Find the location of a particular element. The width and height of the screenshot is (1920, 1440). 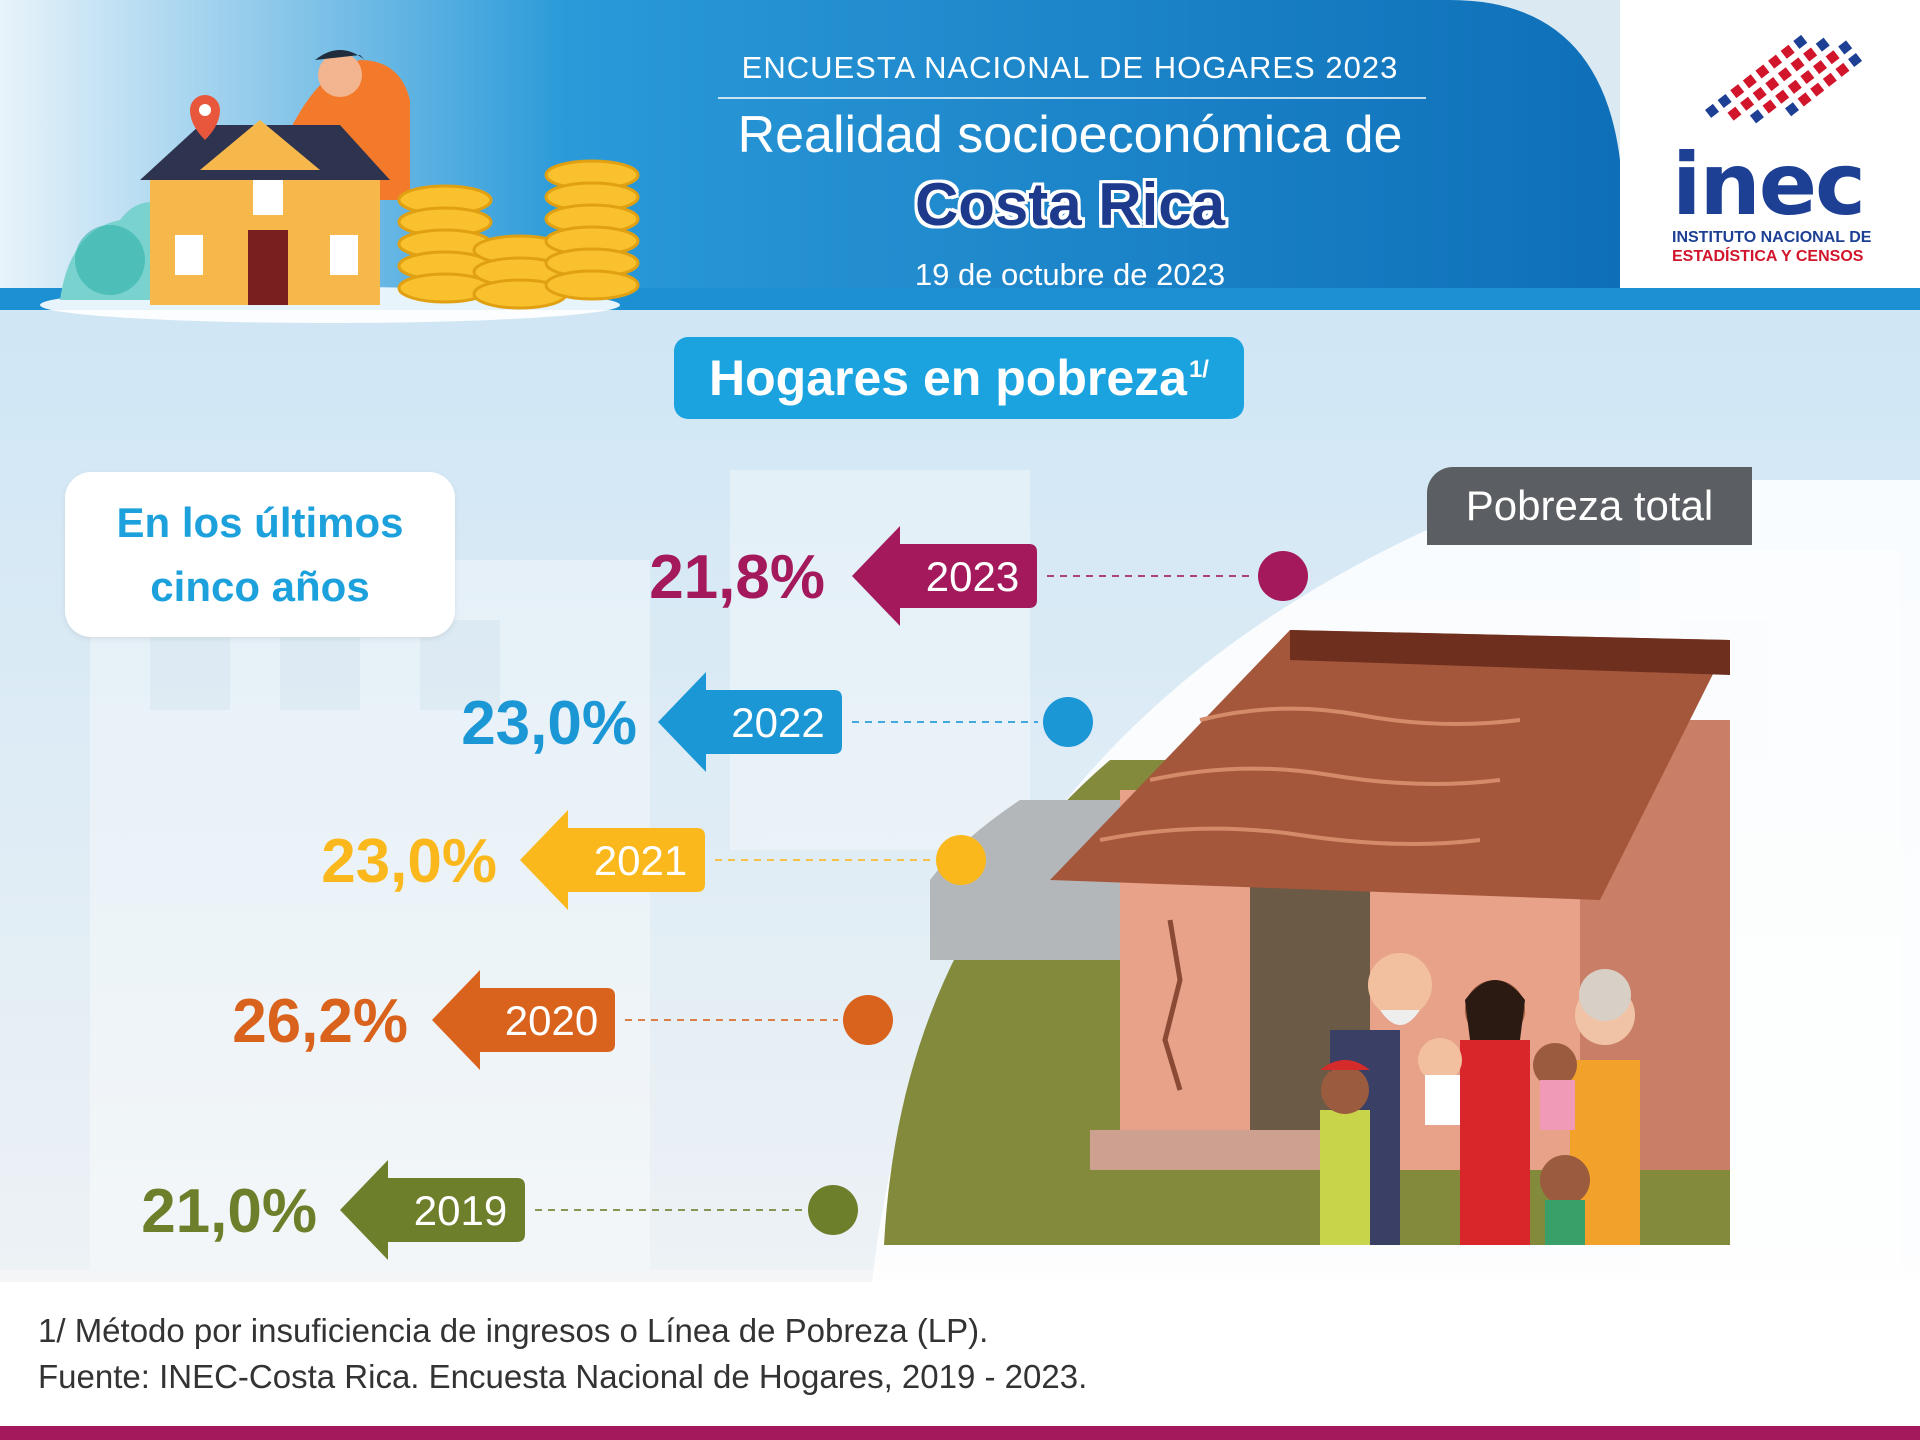

section-title-text: Hogares en pobreza is located at coordinates (948, 378).